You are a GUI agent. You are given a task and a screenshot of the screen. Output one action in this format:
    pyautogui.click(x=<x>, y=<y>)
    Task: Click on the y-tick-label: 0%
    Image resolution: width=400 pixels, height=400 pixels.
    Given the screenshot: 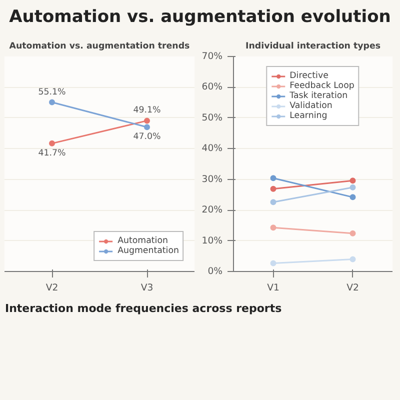 What is the action you would take?
    pyautogui.click(x=215, y=272)
    